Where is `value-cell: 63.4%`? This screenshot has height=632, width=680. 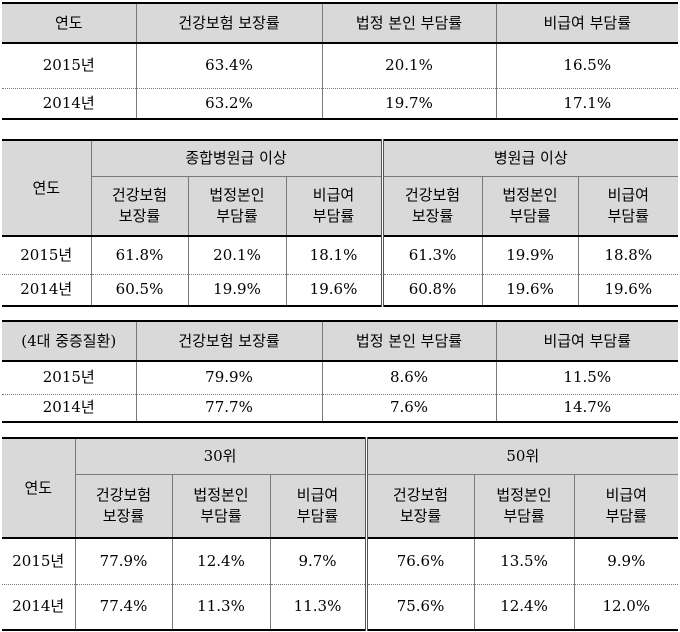
value-cell: 63.4% is located at coordinates (228, 65).